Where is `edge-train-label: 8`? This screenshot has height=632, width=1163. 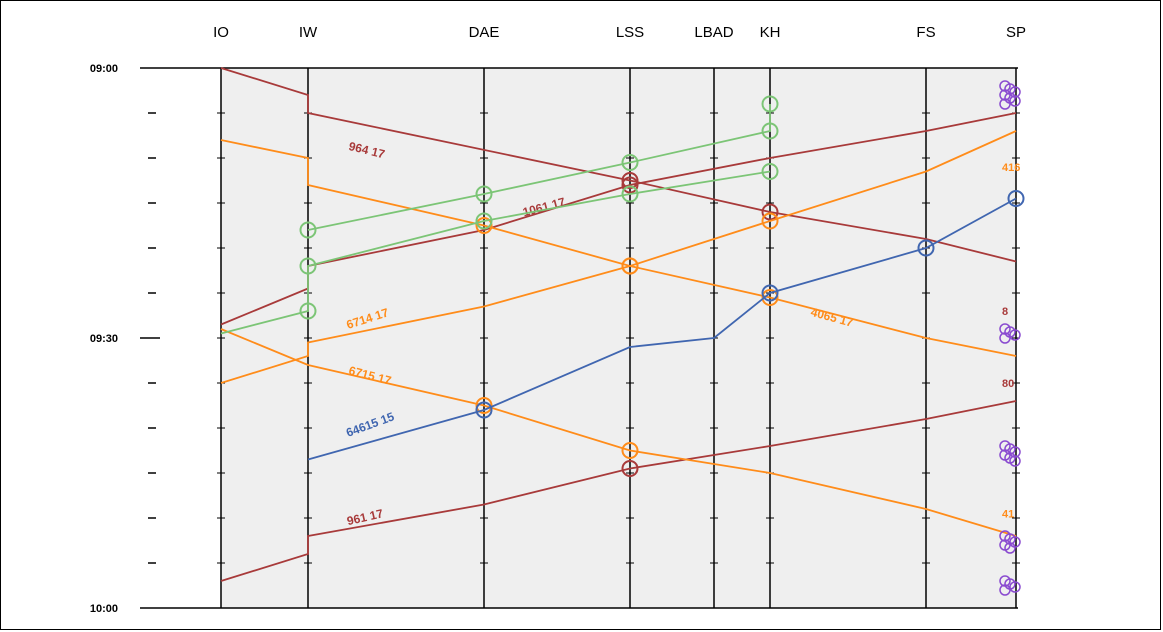 edge-train-label: 8 is located at coordinates (1005, 312).